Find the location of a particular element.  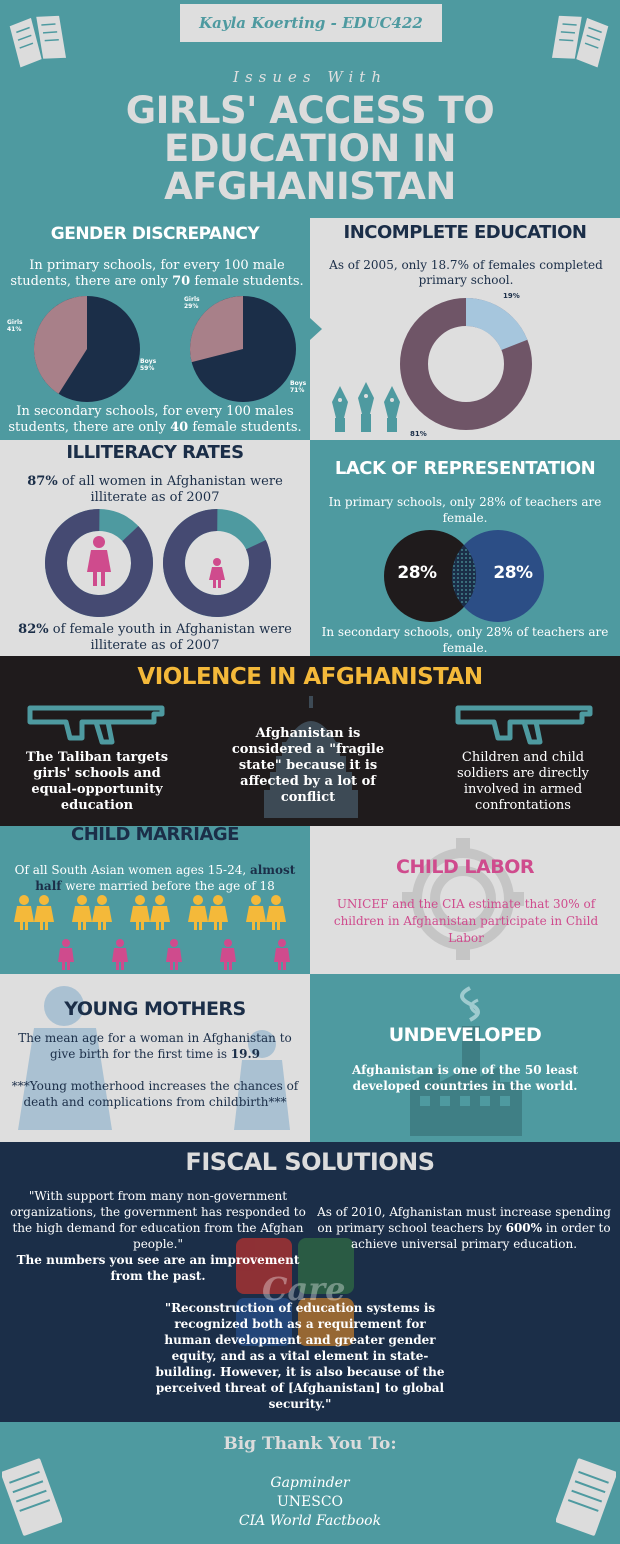

thanks-sources: Gapminder UNESCO CIA World Factbook is located at coordinates (310, 1502).